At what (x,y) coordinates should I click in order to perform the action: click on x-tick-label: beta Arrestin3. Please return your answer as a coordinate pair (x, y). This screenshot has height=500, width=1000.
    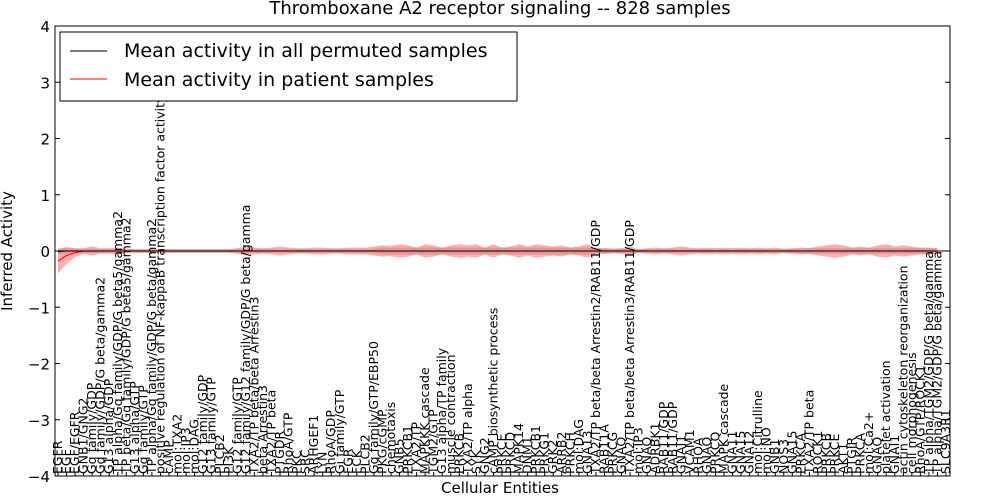
    Looking at the image, I should click on (262, 429).